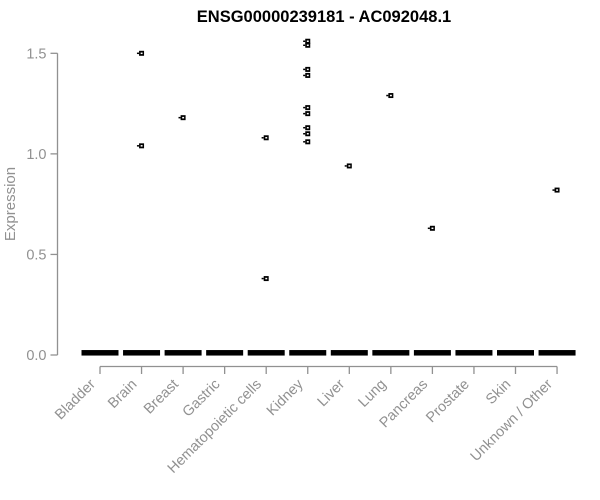 The width and height of the screenshot is (600, 500). Describe the element at coordinates (285, 397) in the screenshot. I see `x-category-label: Kidney` at that location.